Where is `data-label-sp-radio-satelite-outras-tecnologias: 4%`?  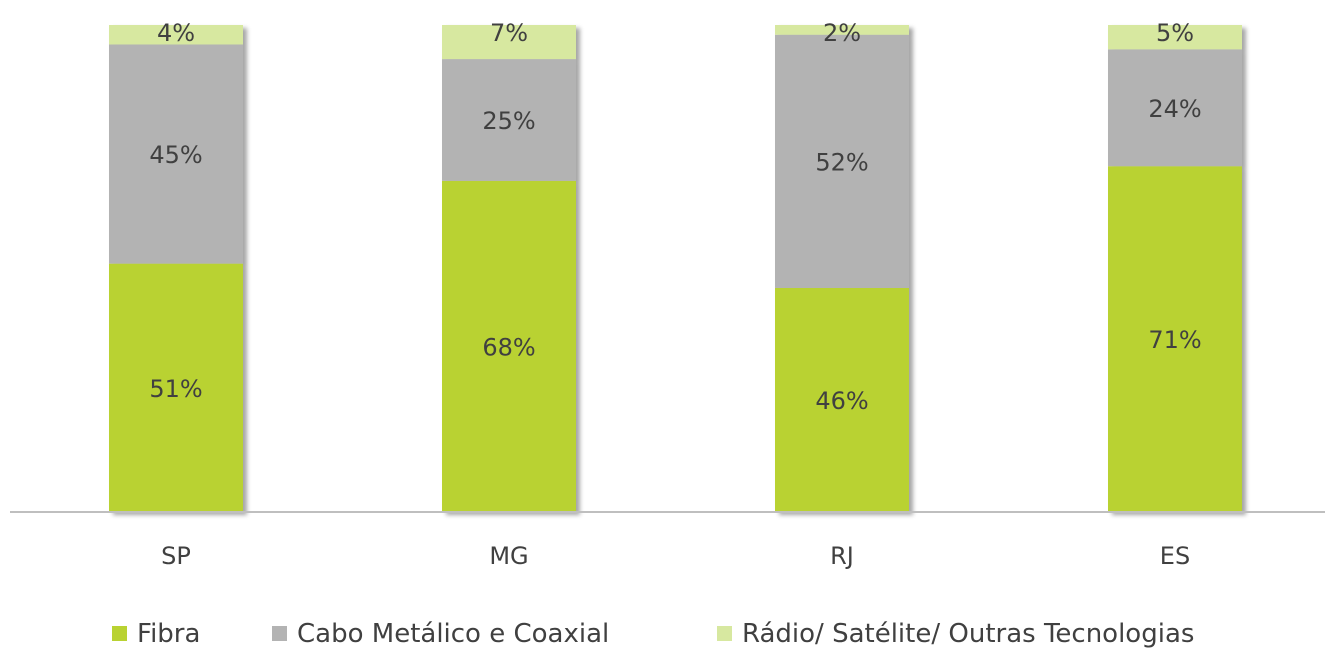
data-label-sp-radio-satelite-outras-tecnologias: 4% is located at coordinates (176, 33).